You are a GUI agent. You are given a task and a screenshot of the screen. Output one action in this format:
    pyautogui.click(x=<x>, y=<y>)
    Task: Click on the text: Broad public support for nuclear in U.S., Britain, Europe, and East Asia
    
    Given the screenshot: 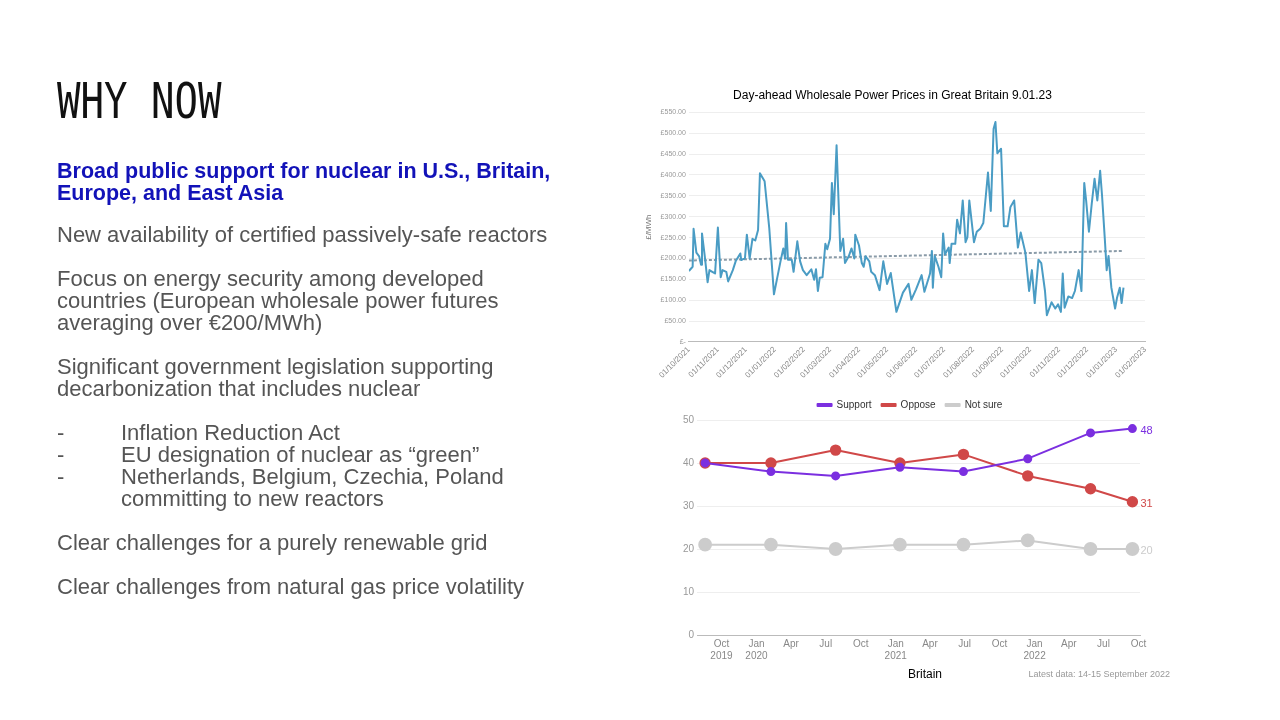 What is the action you would take?
    pyautogui.click(x=304, y=182)
    